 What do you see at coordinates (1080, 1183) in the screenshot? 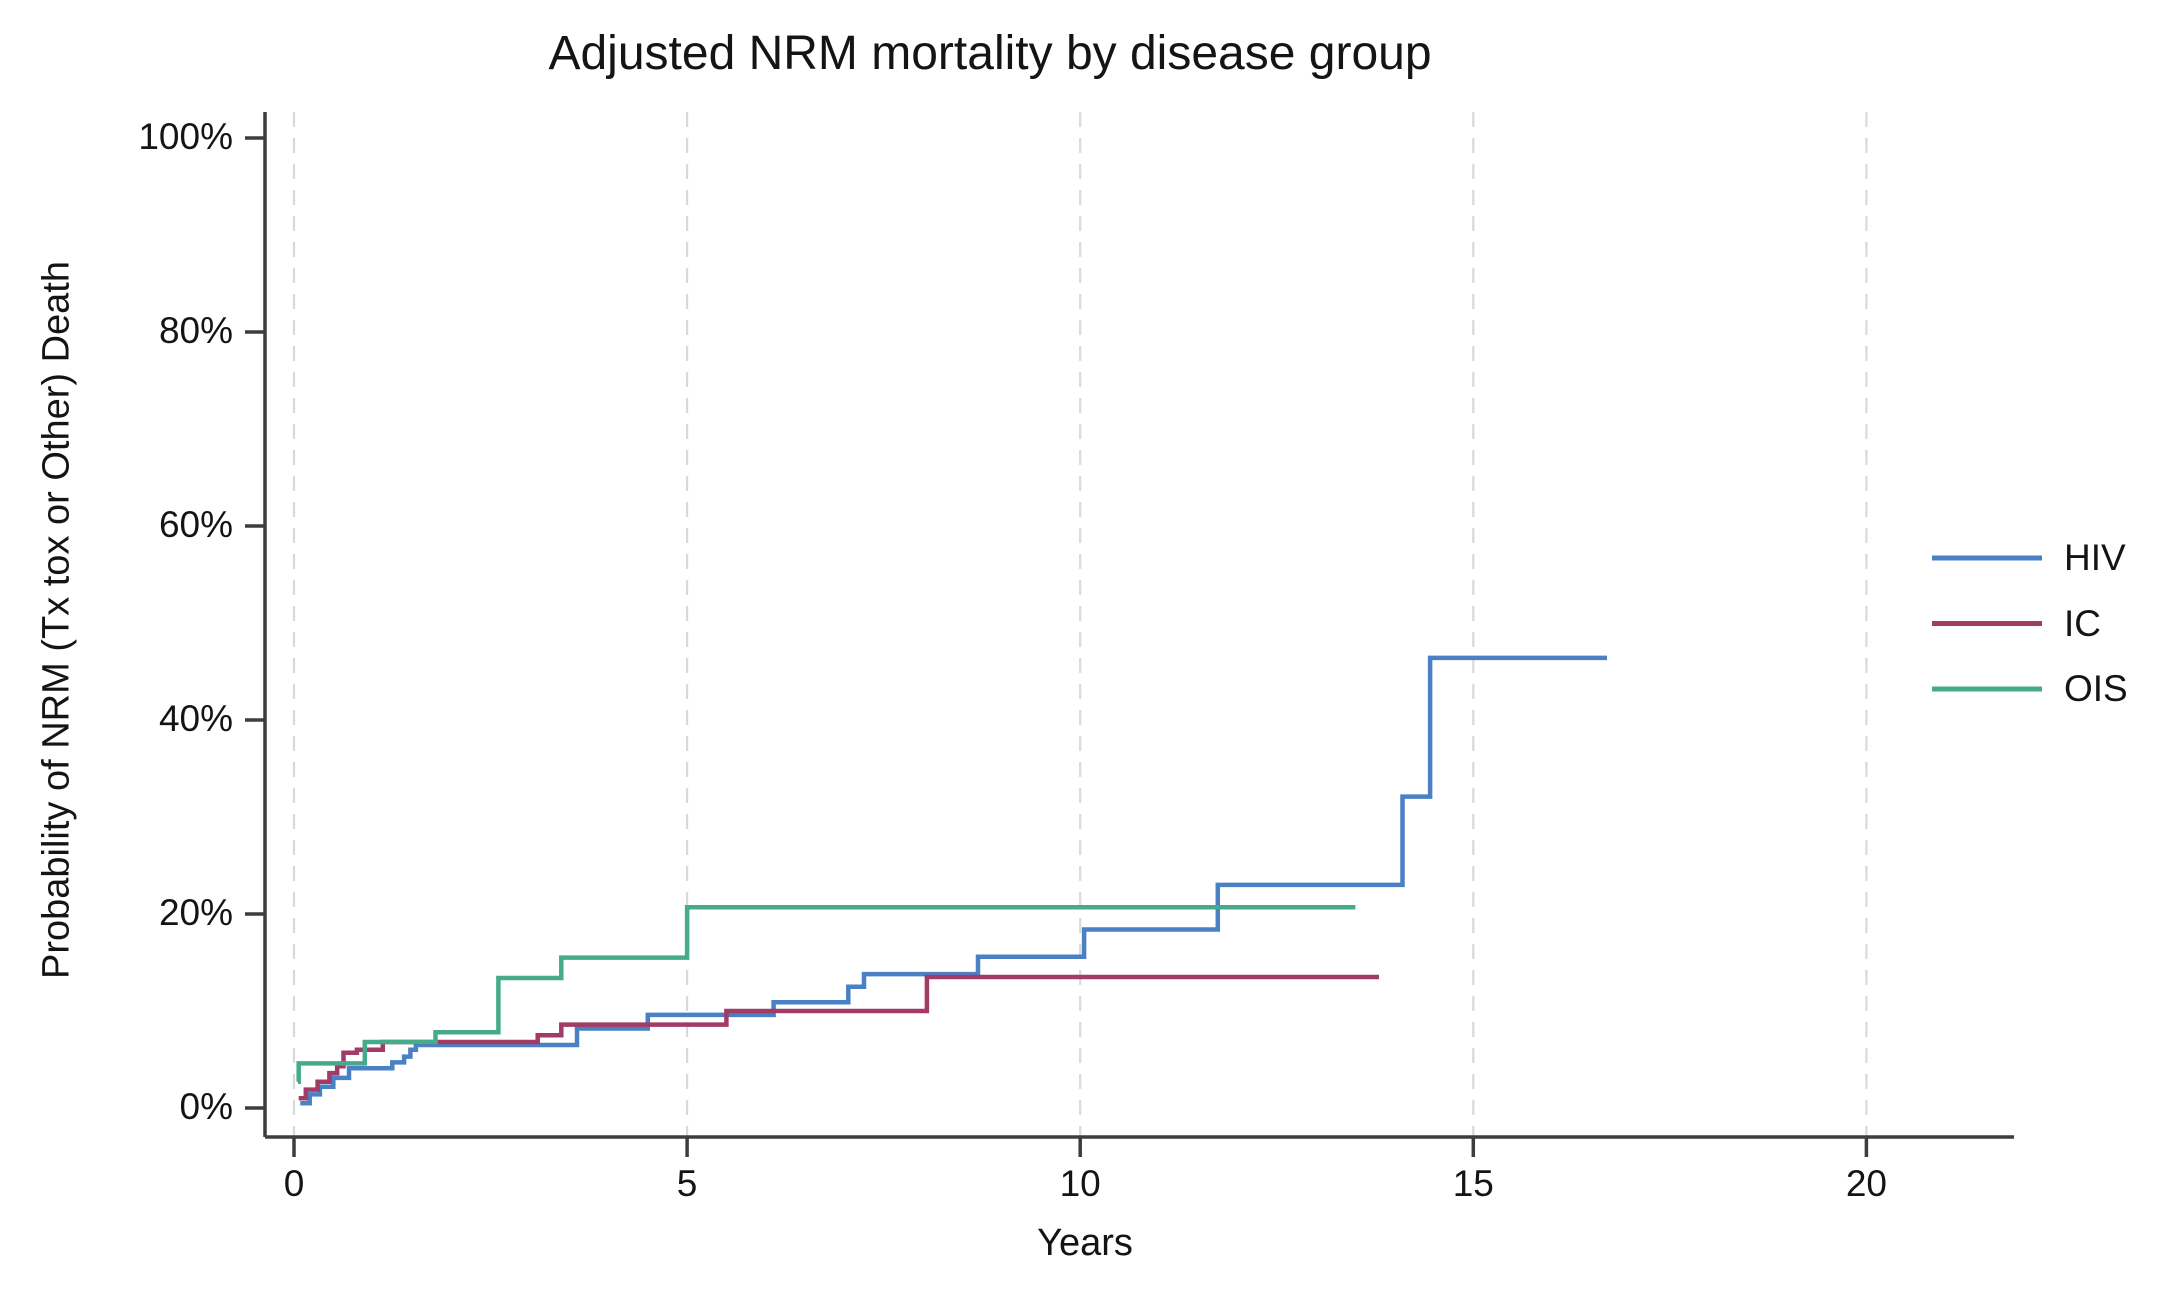
I see `x-tick-label-10: 10` at bounding box center [1080, 1183].